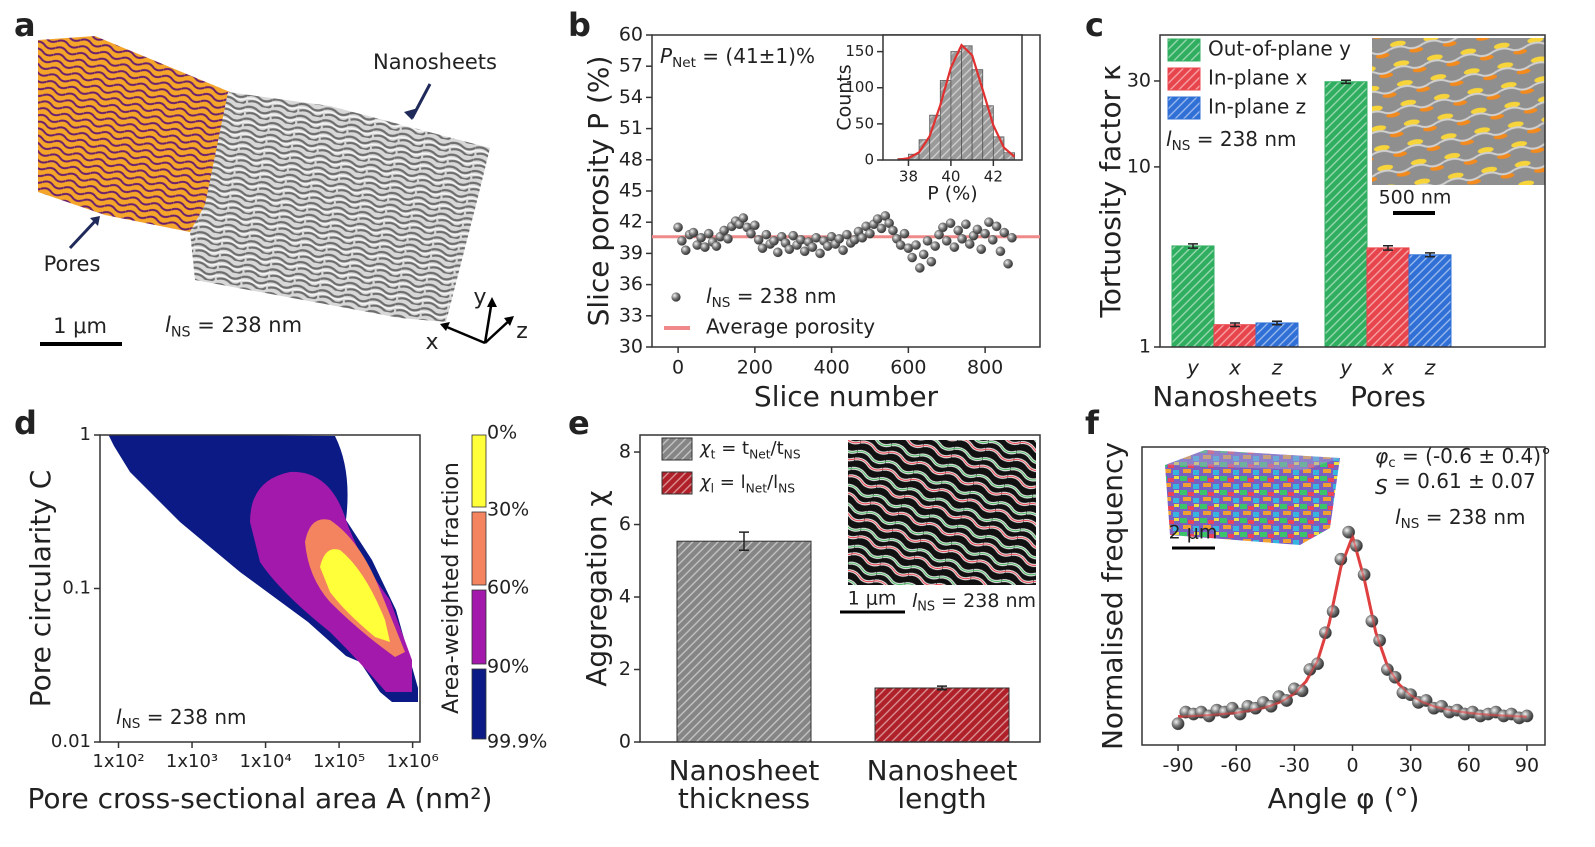 Image resolution: width=1595 pixels, height=847 pixels. I want to click on x-tick-label: 1x10², so click(118, 761).